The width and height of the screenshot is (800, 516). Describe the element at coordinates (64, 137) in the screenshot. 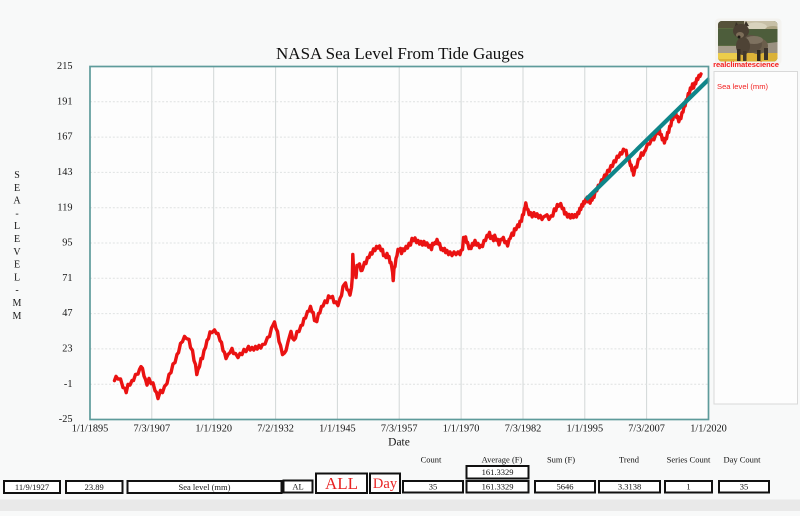

I see `svg-text: 167` at that location.